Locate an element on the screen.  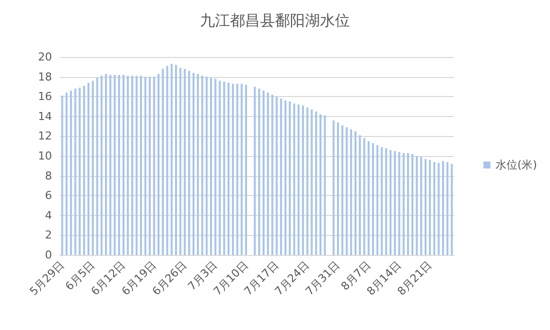
y-tick-label: 14 is located at coordinates (45, 116).